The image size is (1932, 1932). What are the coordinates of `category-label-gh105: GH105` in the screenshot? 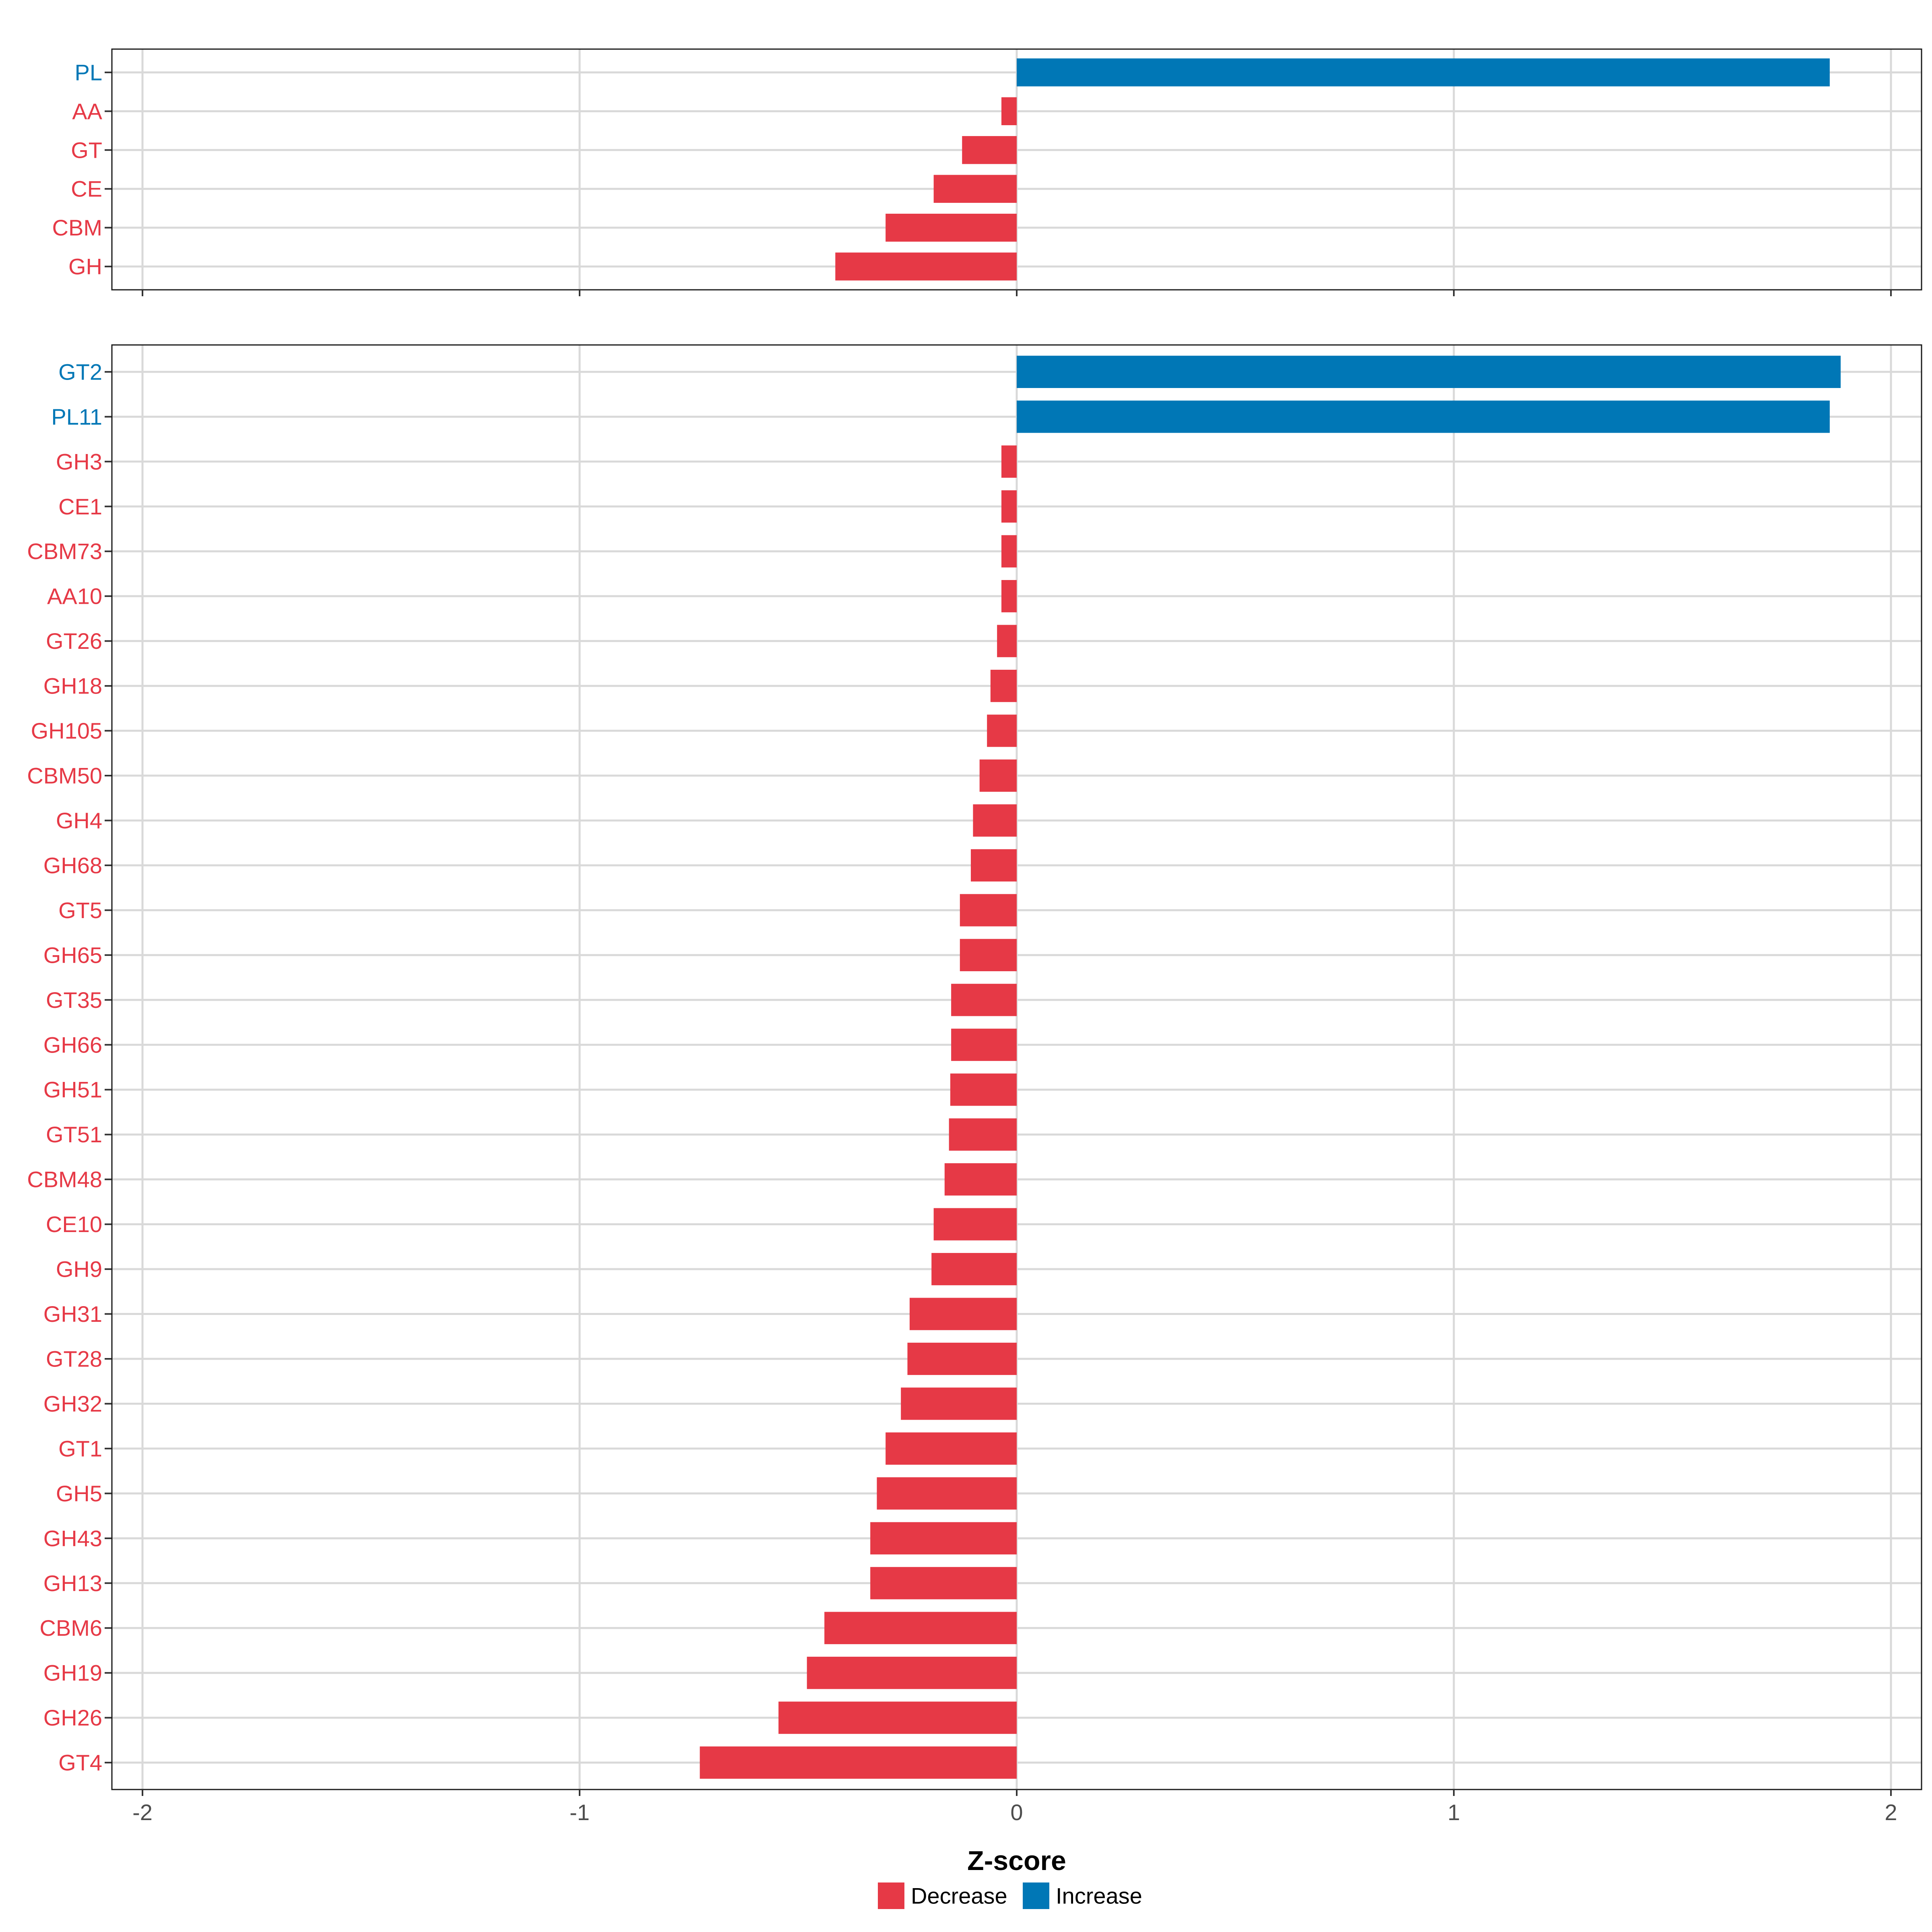 It's located at (66, 730).